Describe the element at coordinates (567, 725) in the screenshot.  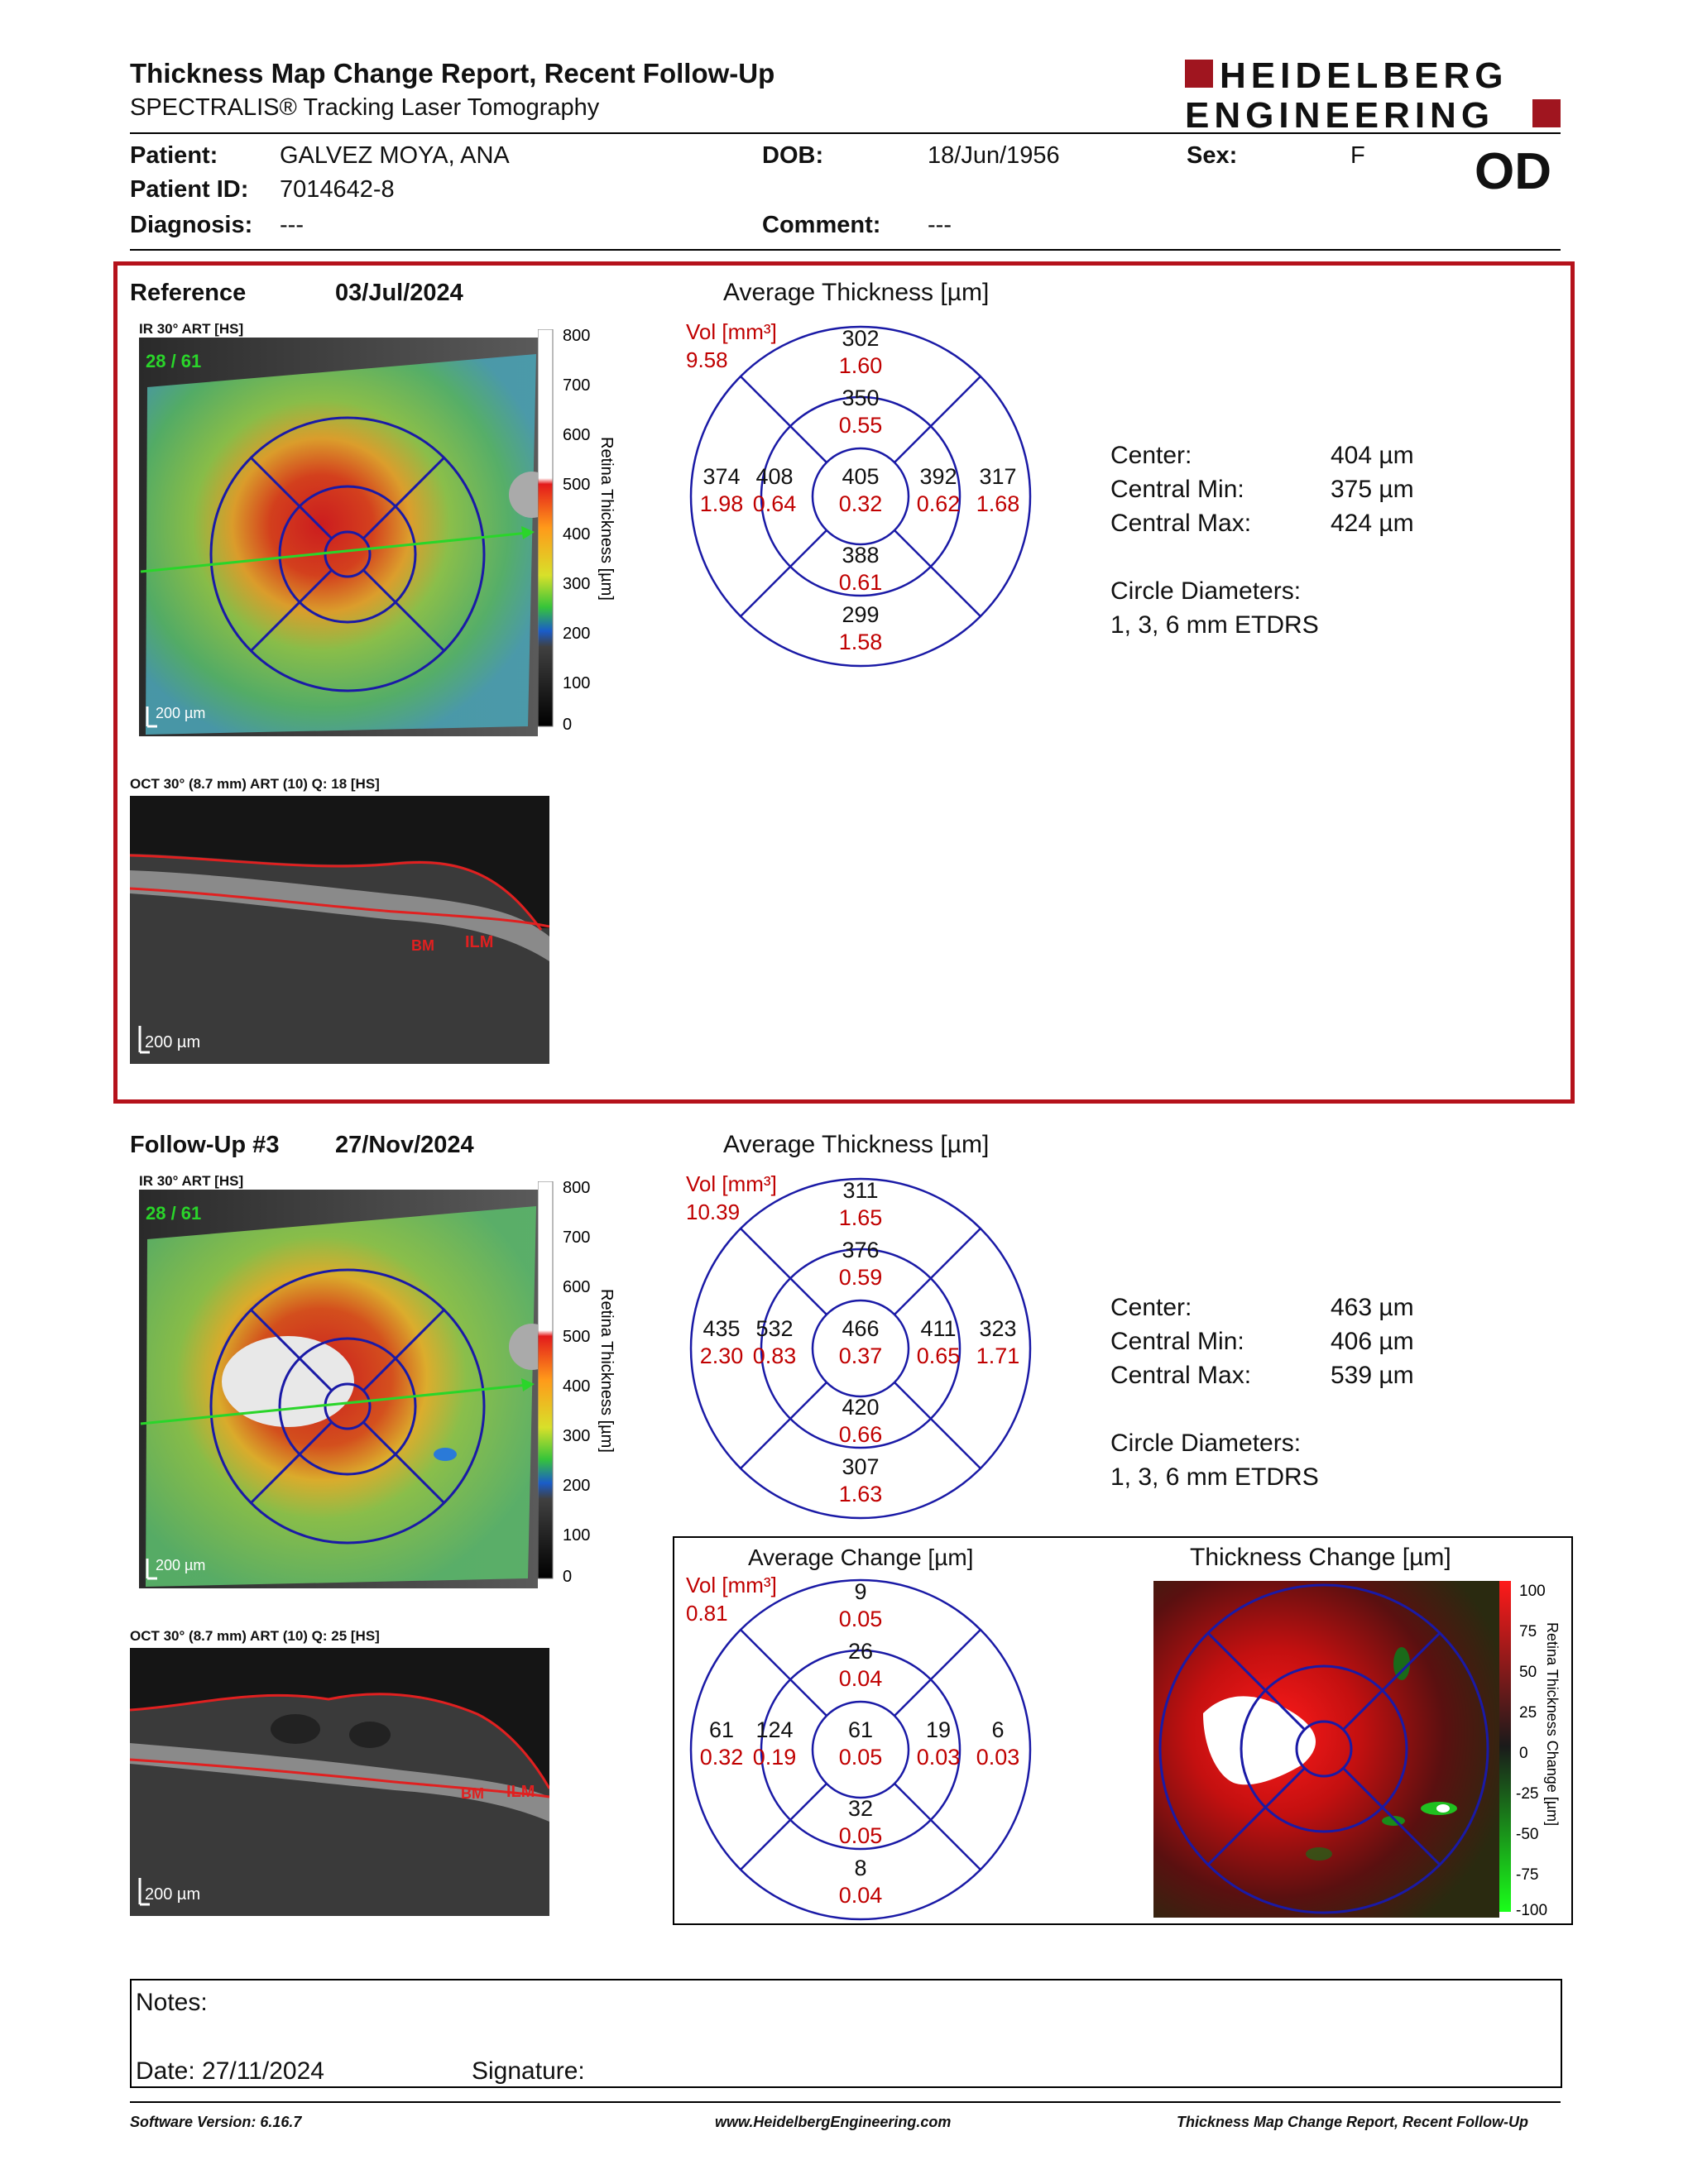
I see `thk-tick-0: 0` at that location.